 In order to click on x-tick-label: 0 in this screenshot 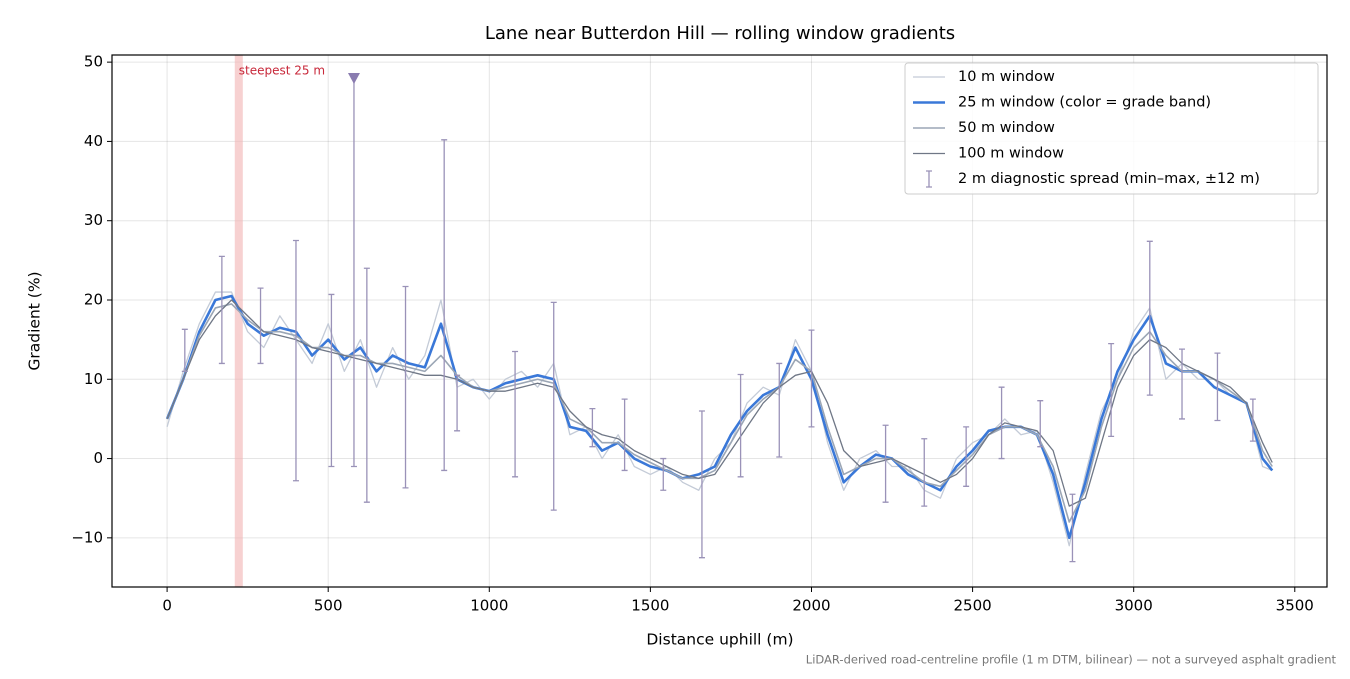, I will do `click(167, 606)`.